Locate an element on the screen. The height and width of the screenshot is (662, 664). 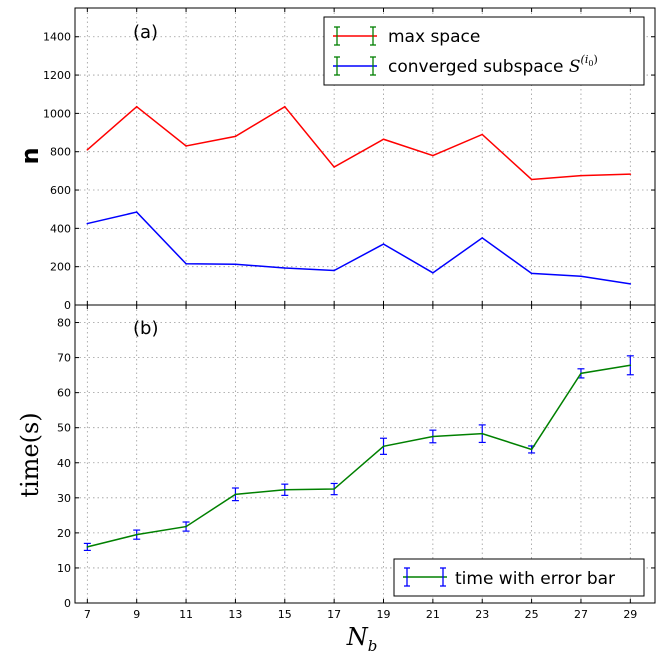
legend-a-label-1-sub: 0 is located at coordinates (590, 63).